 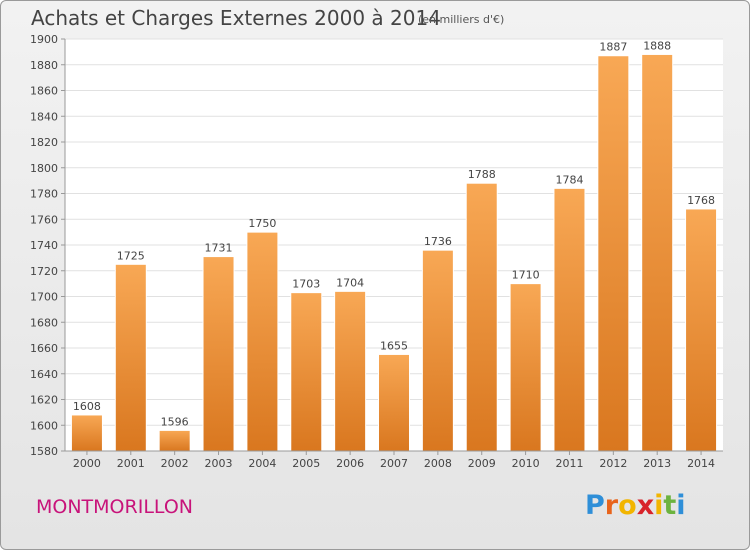 I want to click on y-tick-label: 1580, so click(x=44, y=451).